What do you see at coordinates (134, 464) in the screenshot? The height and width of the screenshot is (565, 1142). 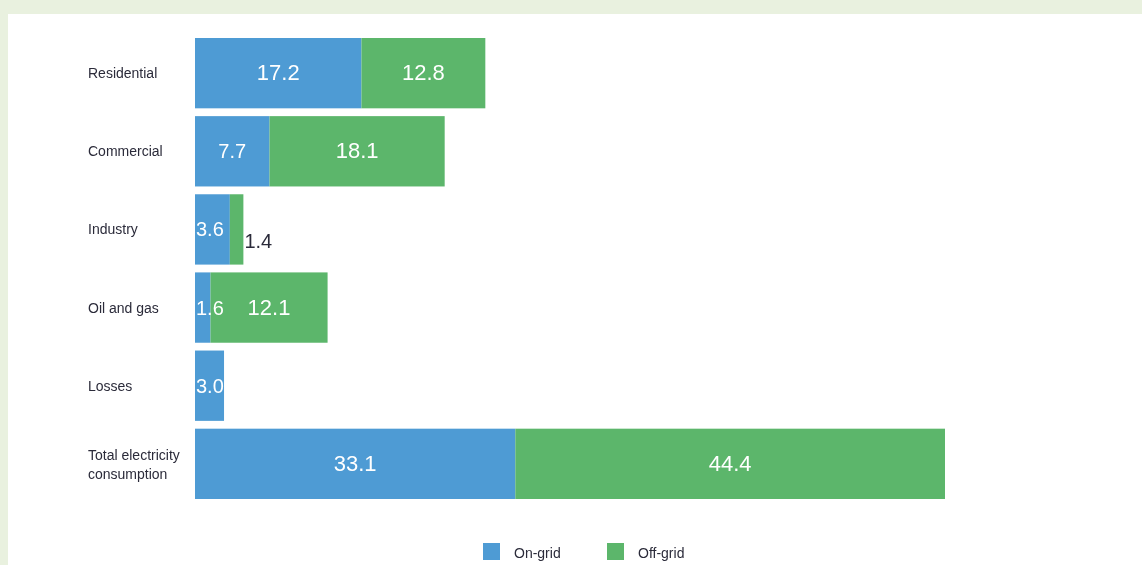 I see `y-tick-label: Total electricity consumption` at bounding box center [134, 464].